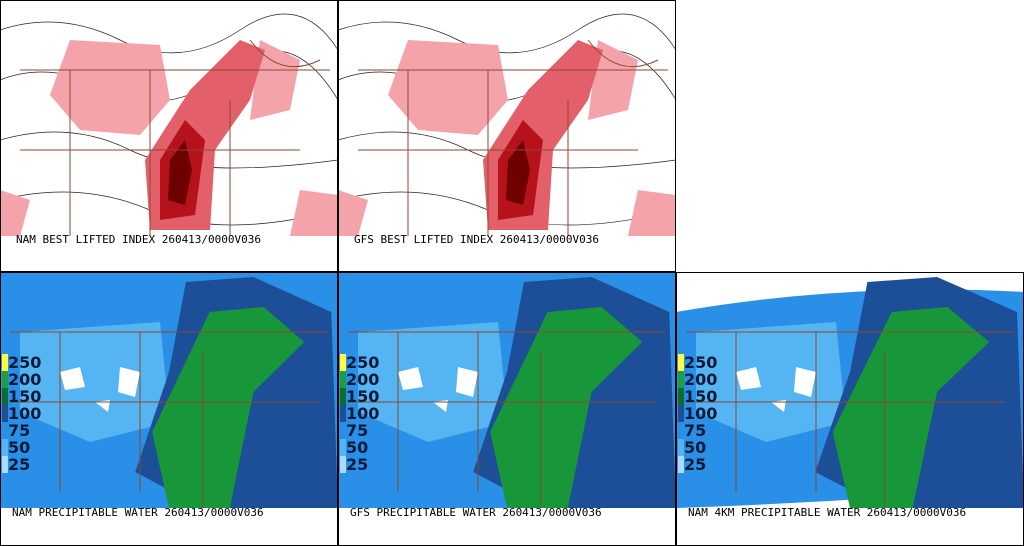  What do you see at coordinates (138, 512) in the screenshot?
I see `panel-label: NAM PRECIPITABLE WATER 260413/0000V036` at bounding box center [138, 512].